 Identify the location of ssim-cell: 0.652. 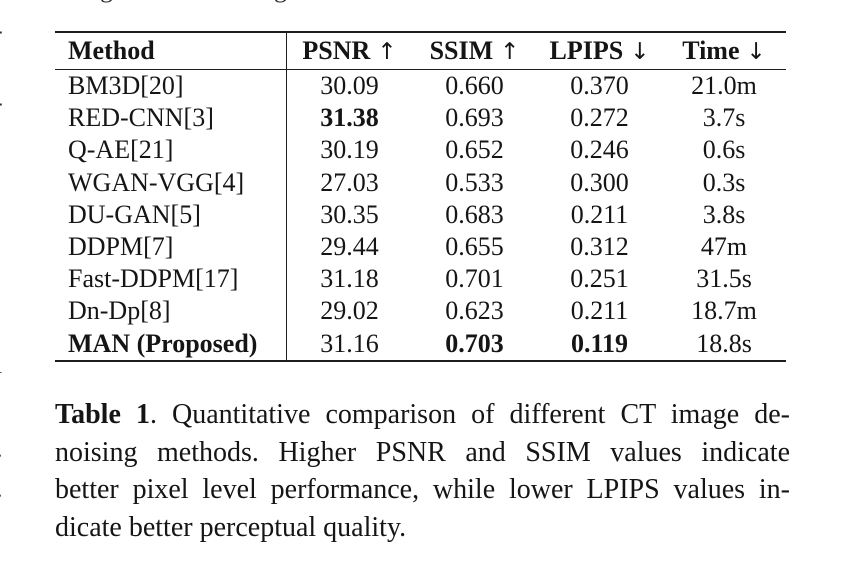
(474, 150).